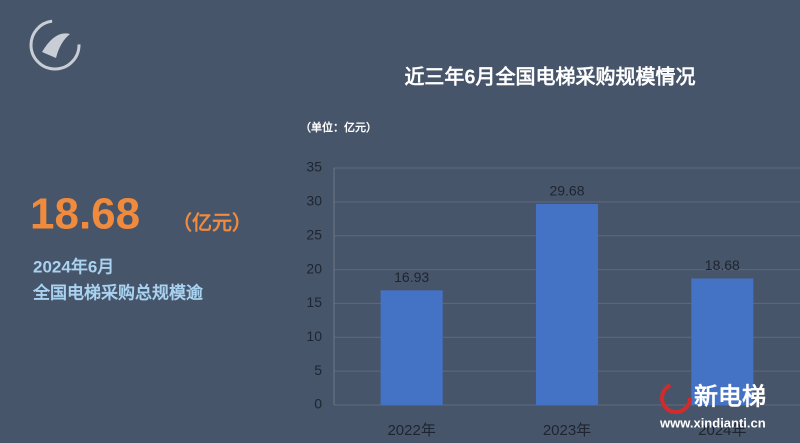 This screenshot has width=800, height=443. I want to click on unit-label: （单位：亿元）, so click(338, 127).